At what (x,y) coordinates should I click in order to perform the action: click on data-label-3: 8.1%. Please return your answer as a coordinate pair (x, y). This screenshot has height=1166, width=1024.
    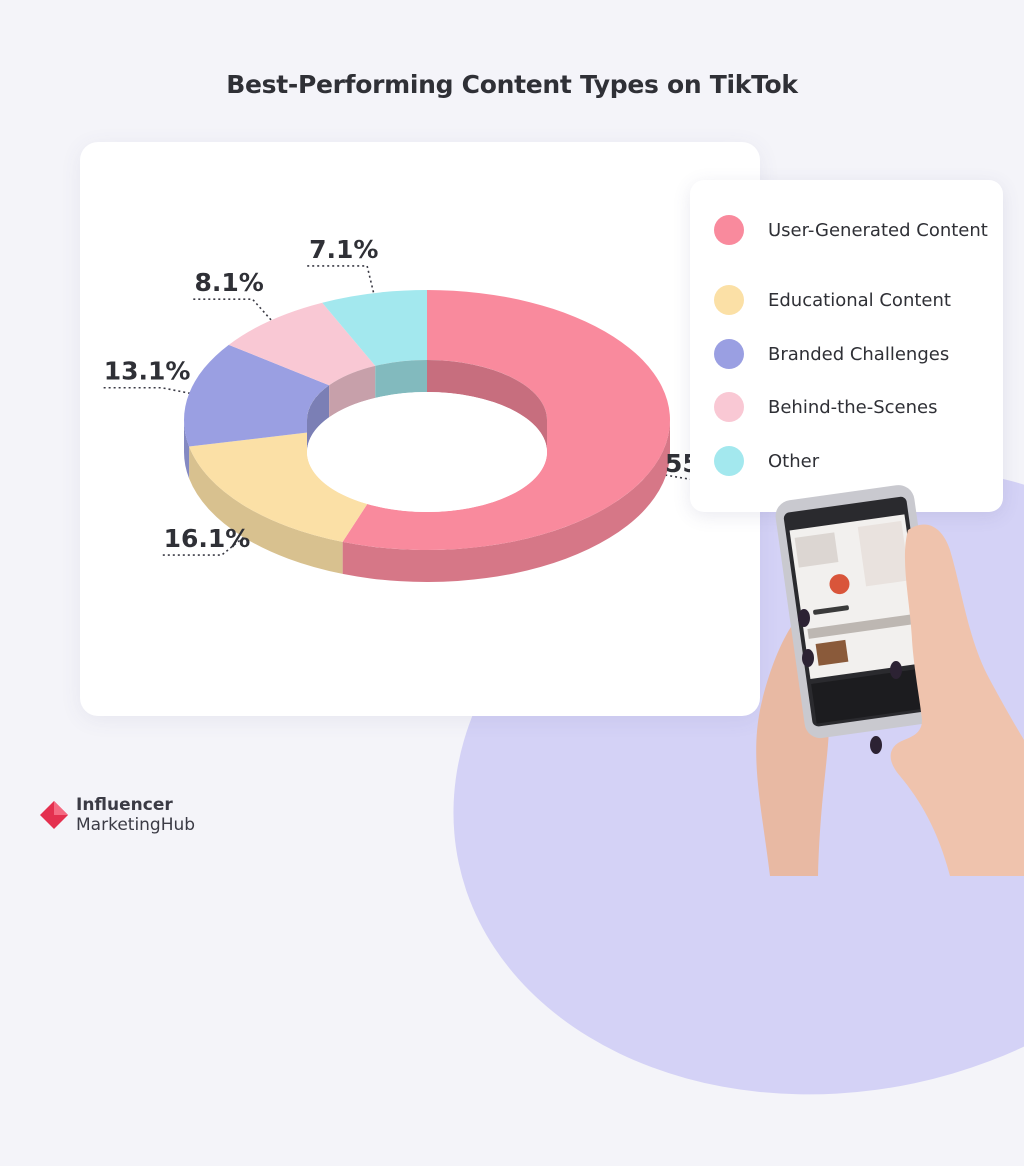
    Looking at the image, I should click on (228, 282).